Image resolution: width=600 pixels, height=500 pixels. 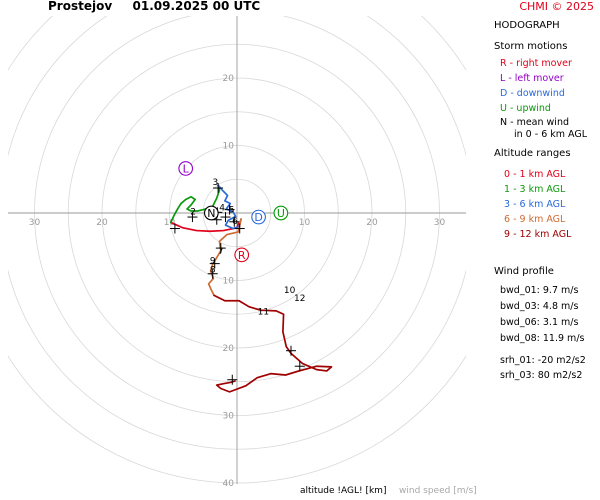 What do you see at coordinates (551, 134) in the screenshot?
I see `storm-note: in 0 - 6 km AGL` at bounding box center [551, 134].